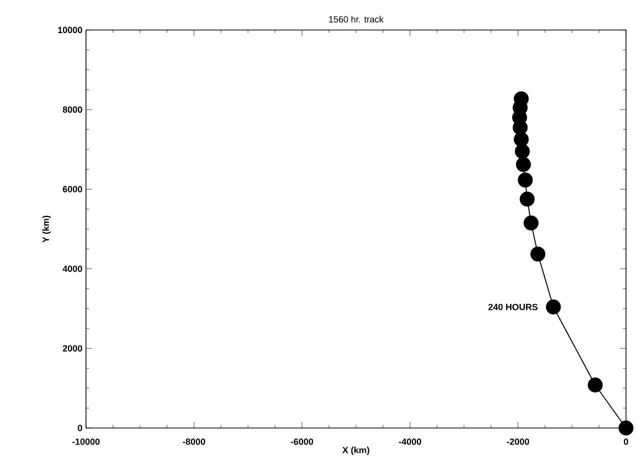 The image size is (642, 470). Describe the element at coordinates (46, 229) in the screenshot. I see `y-axis-title: Y (km)` at that location.